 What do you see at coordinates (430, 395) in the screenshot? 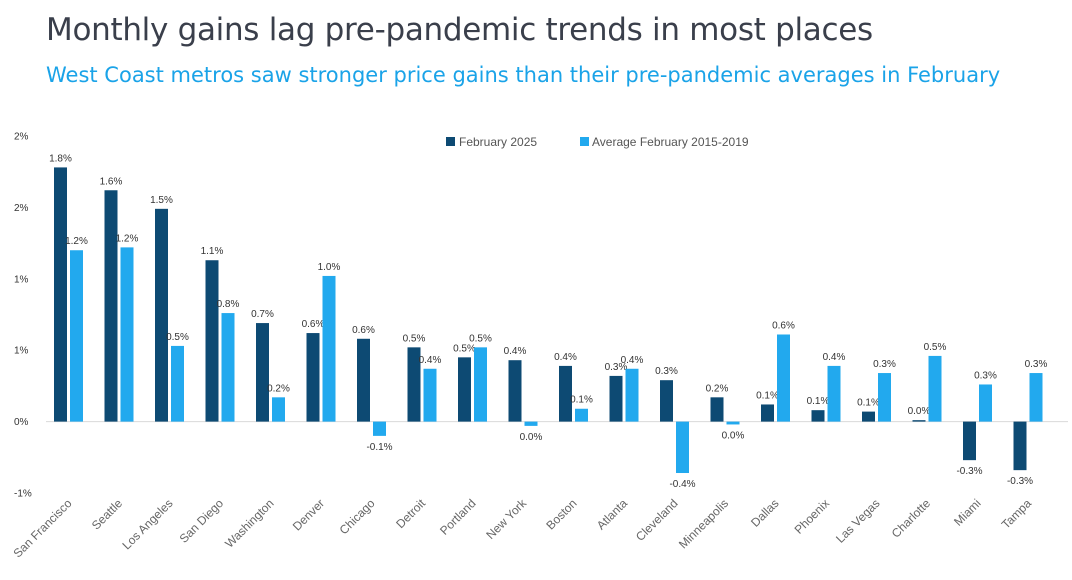
I see `bar-avg-feb-detroit` at bounding box center [430, 395].